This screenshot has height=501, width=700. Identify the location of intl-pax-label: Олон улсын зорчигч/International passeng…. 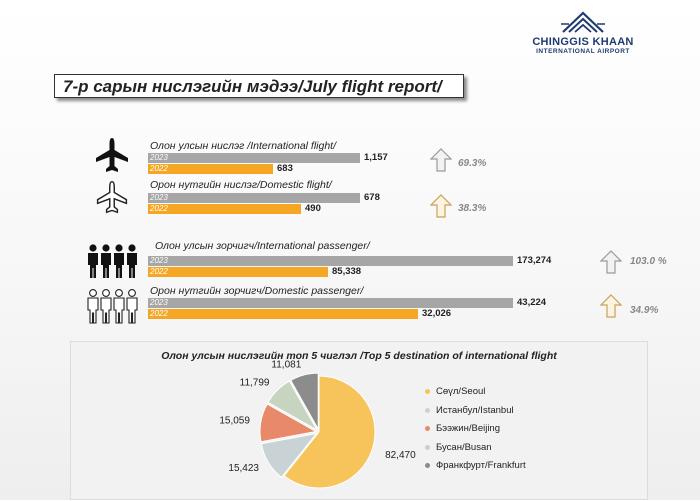
(262, 246).